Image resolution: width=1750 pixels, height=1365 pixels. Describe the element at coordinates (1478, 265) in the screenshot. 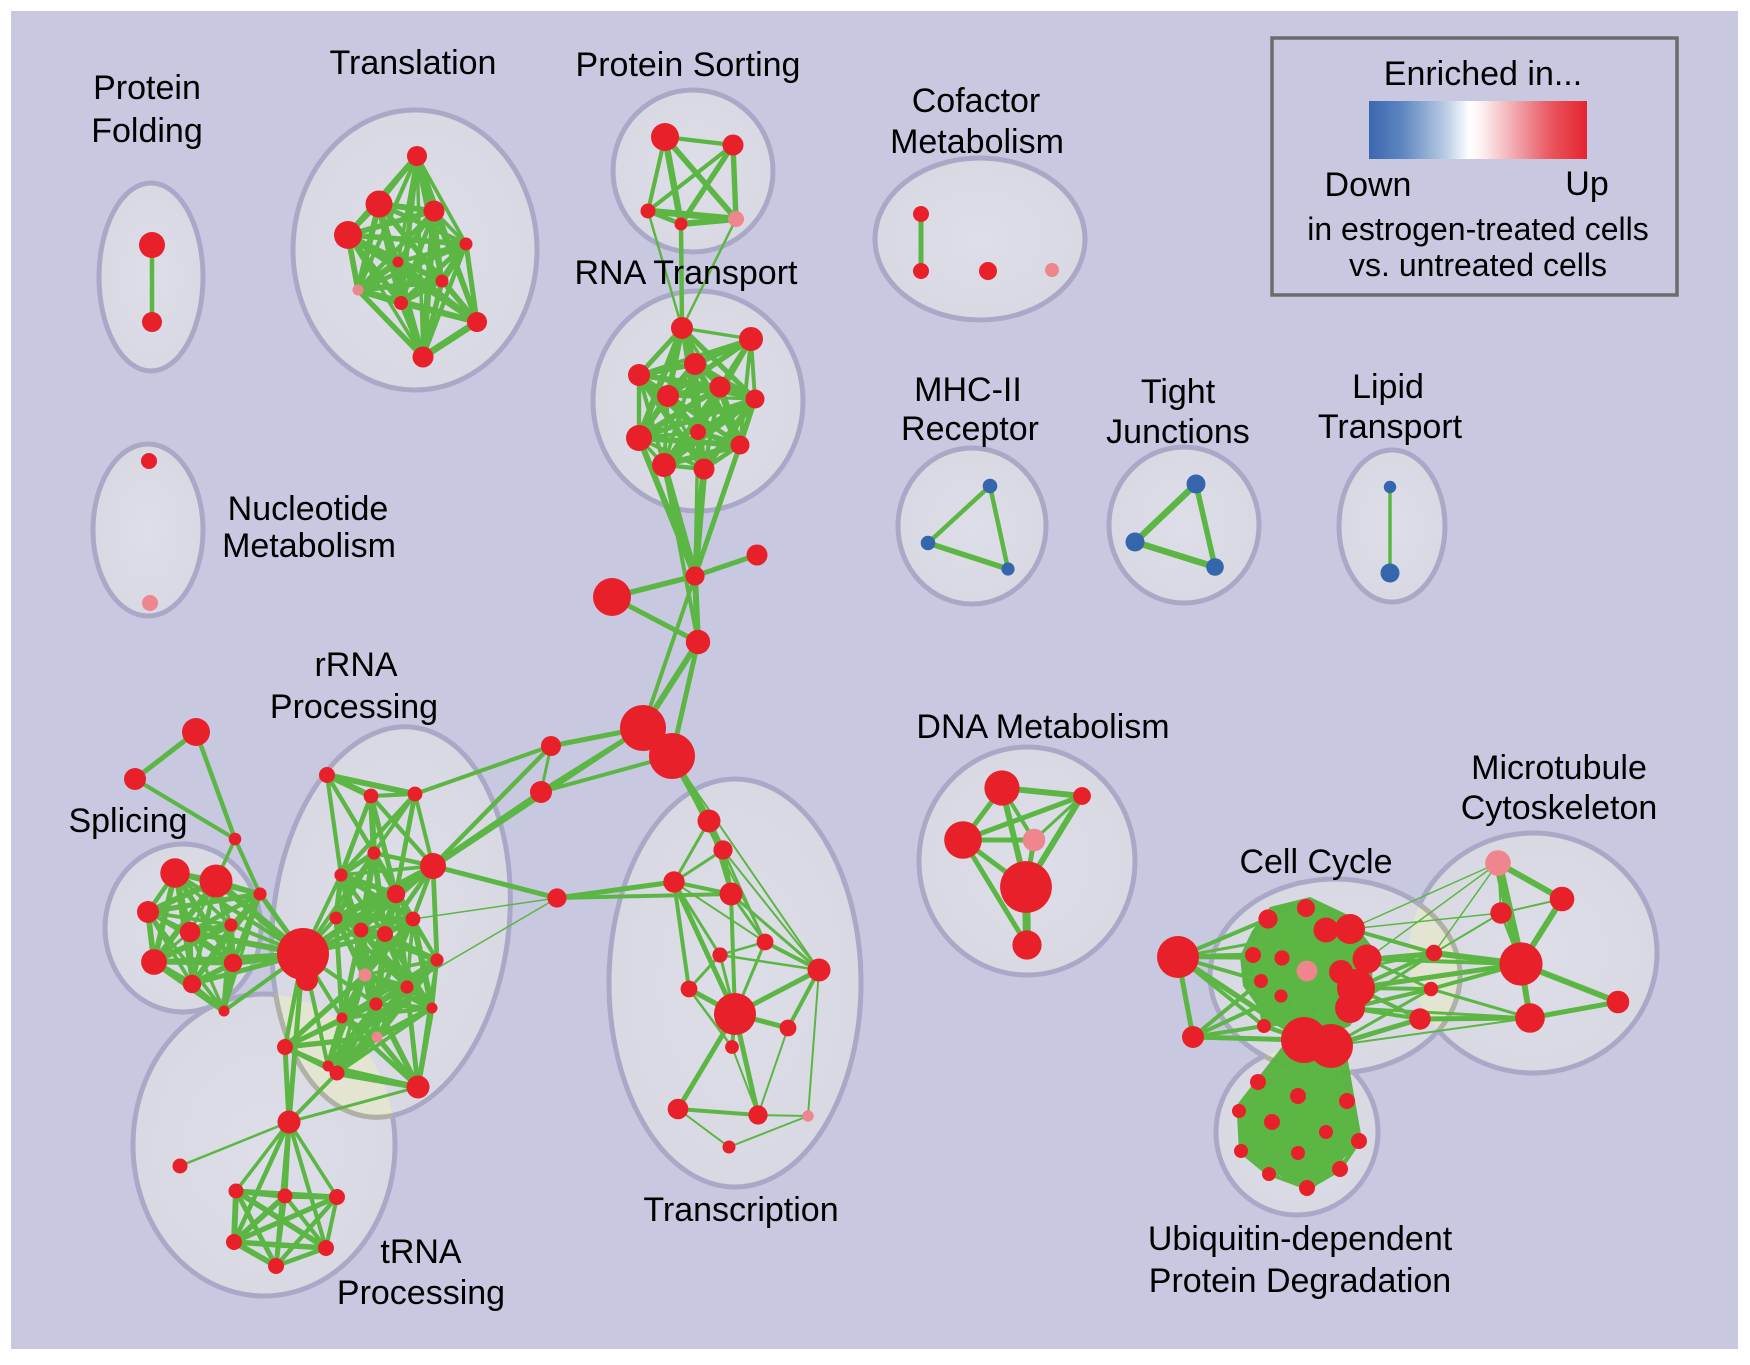

I see `svg-text: vs. untreated cells` at that location.